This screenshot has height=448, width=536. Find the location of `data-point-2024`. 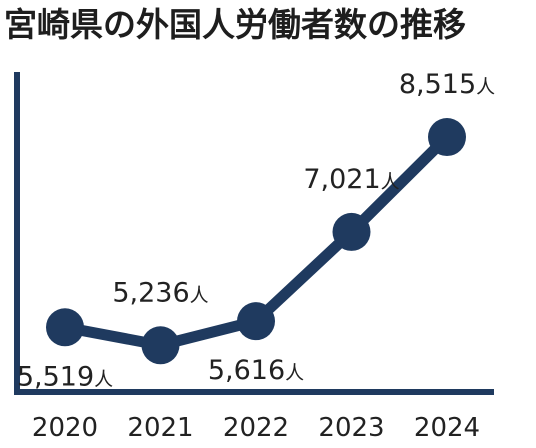

data-point-2024 is located at coordinates (447, 137).